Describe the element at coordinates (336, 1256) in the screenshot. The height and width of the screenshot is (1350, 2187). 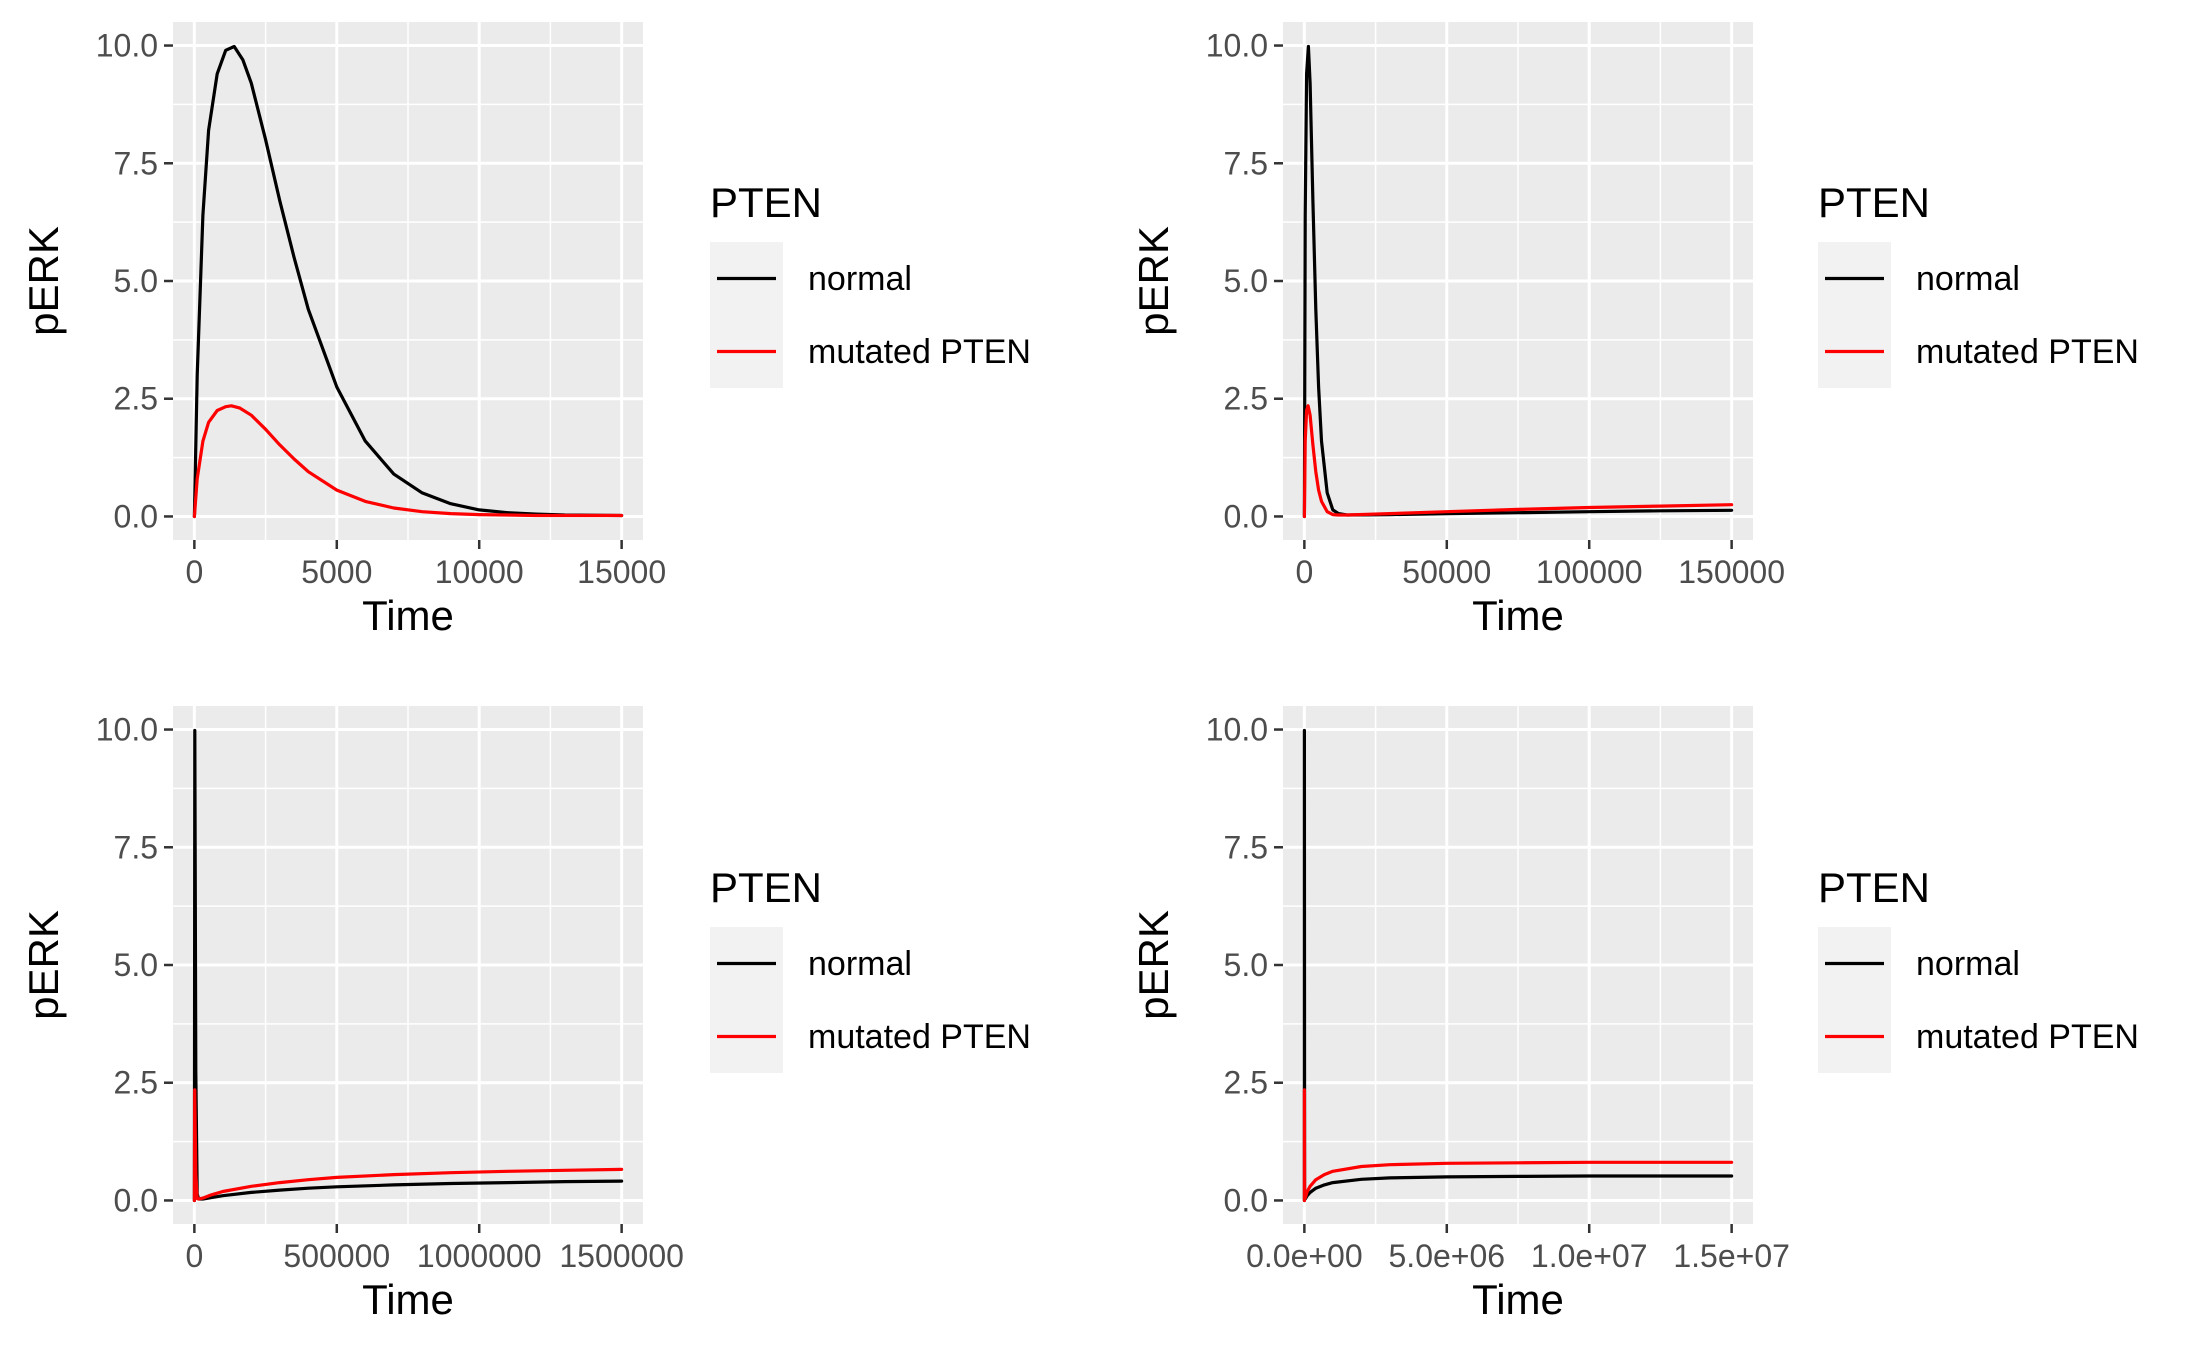
I see `x-tick-label: 500000` at that location.